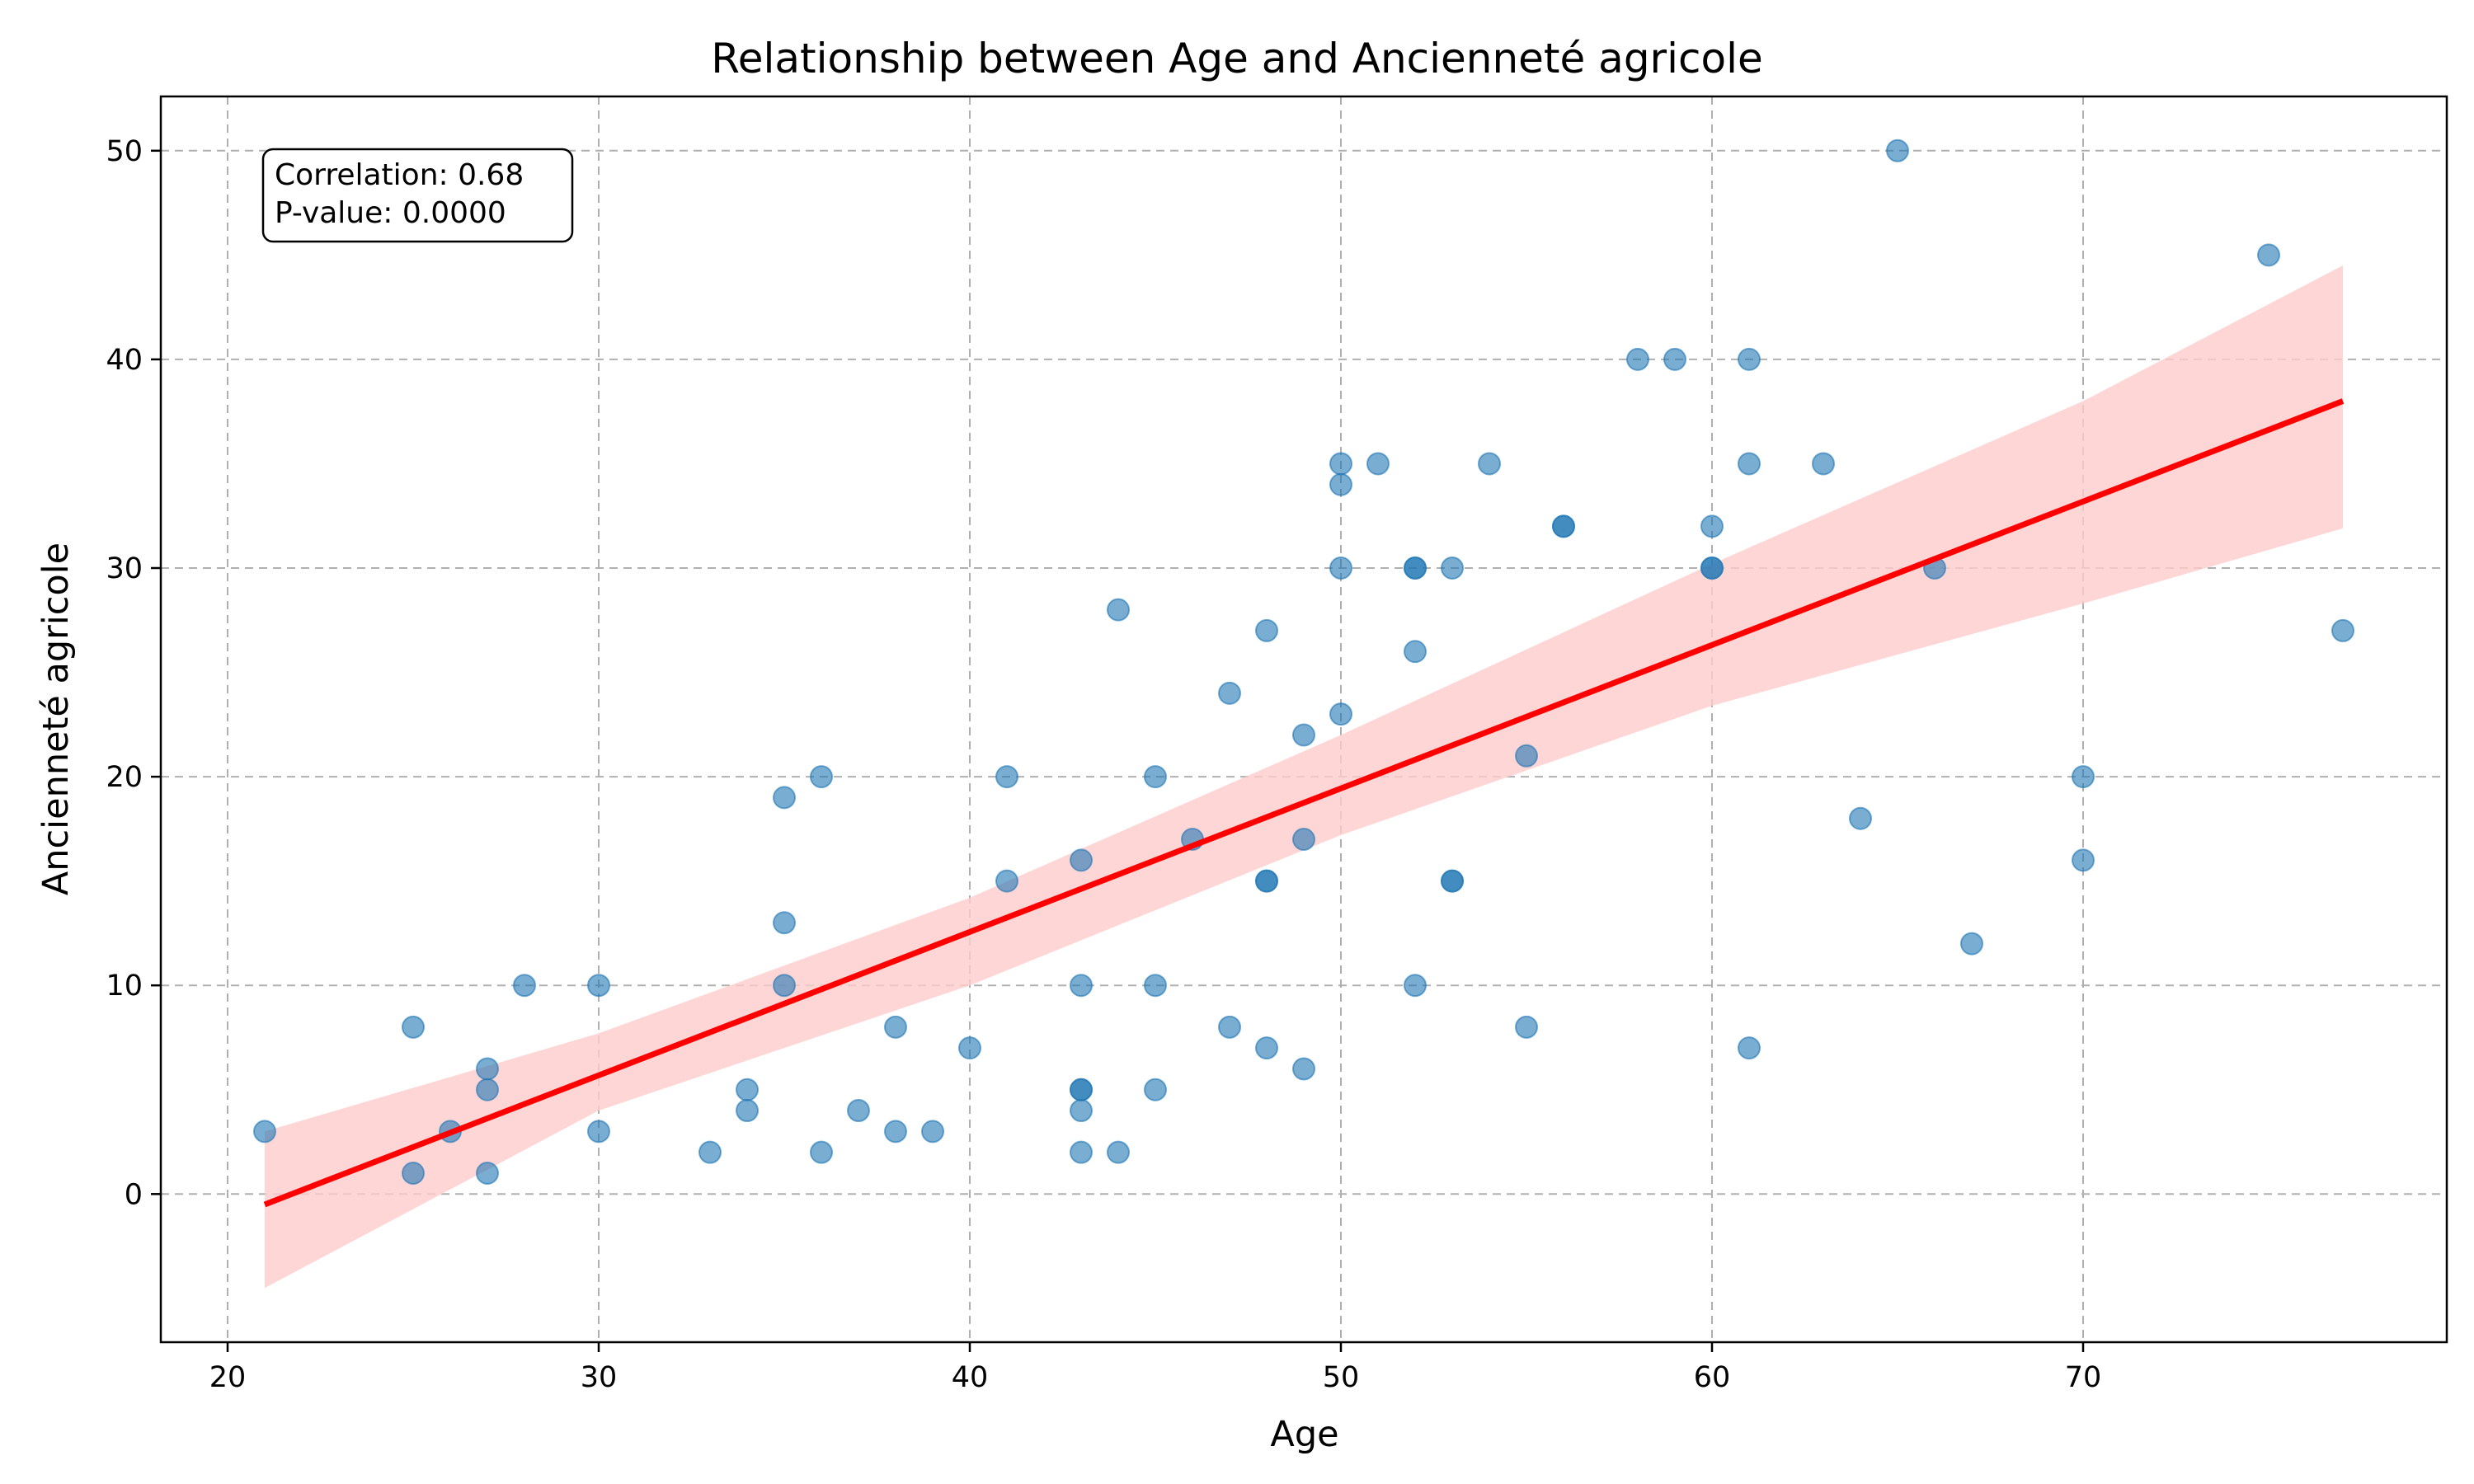 The image size is (2474, 1484). I want to click on x-tick-label: 50, so click(1341, 1377).